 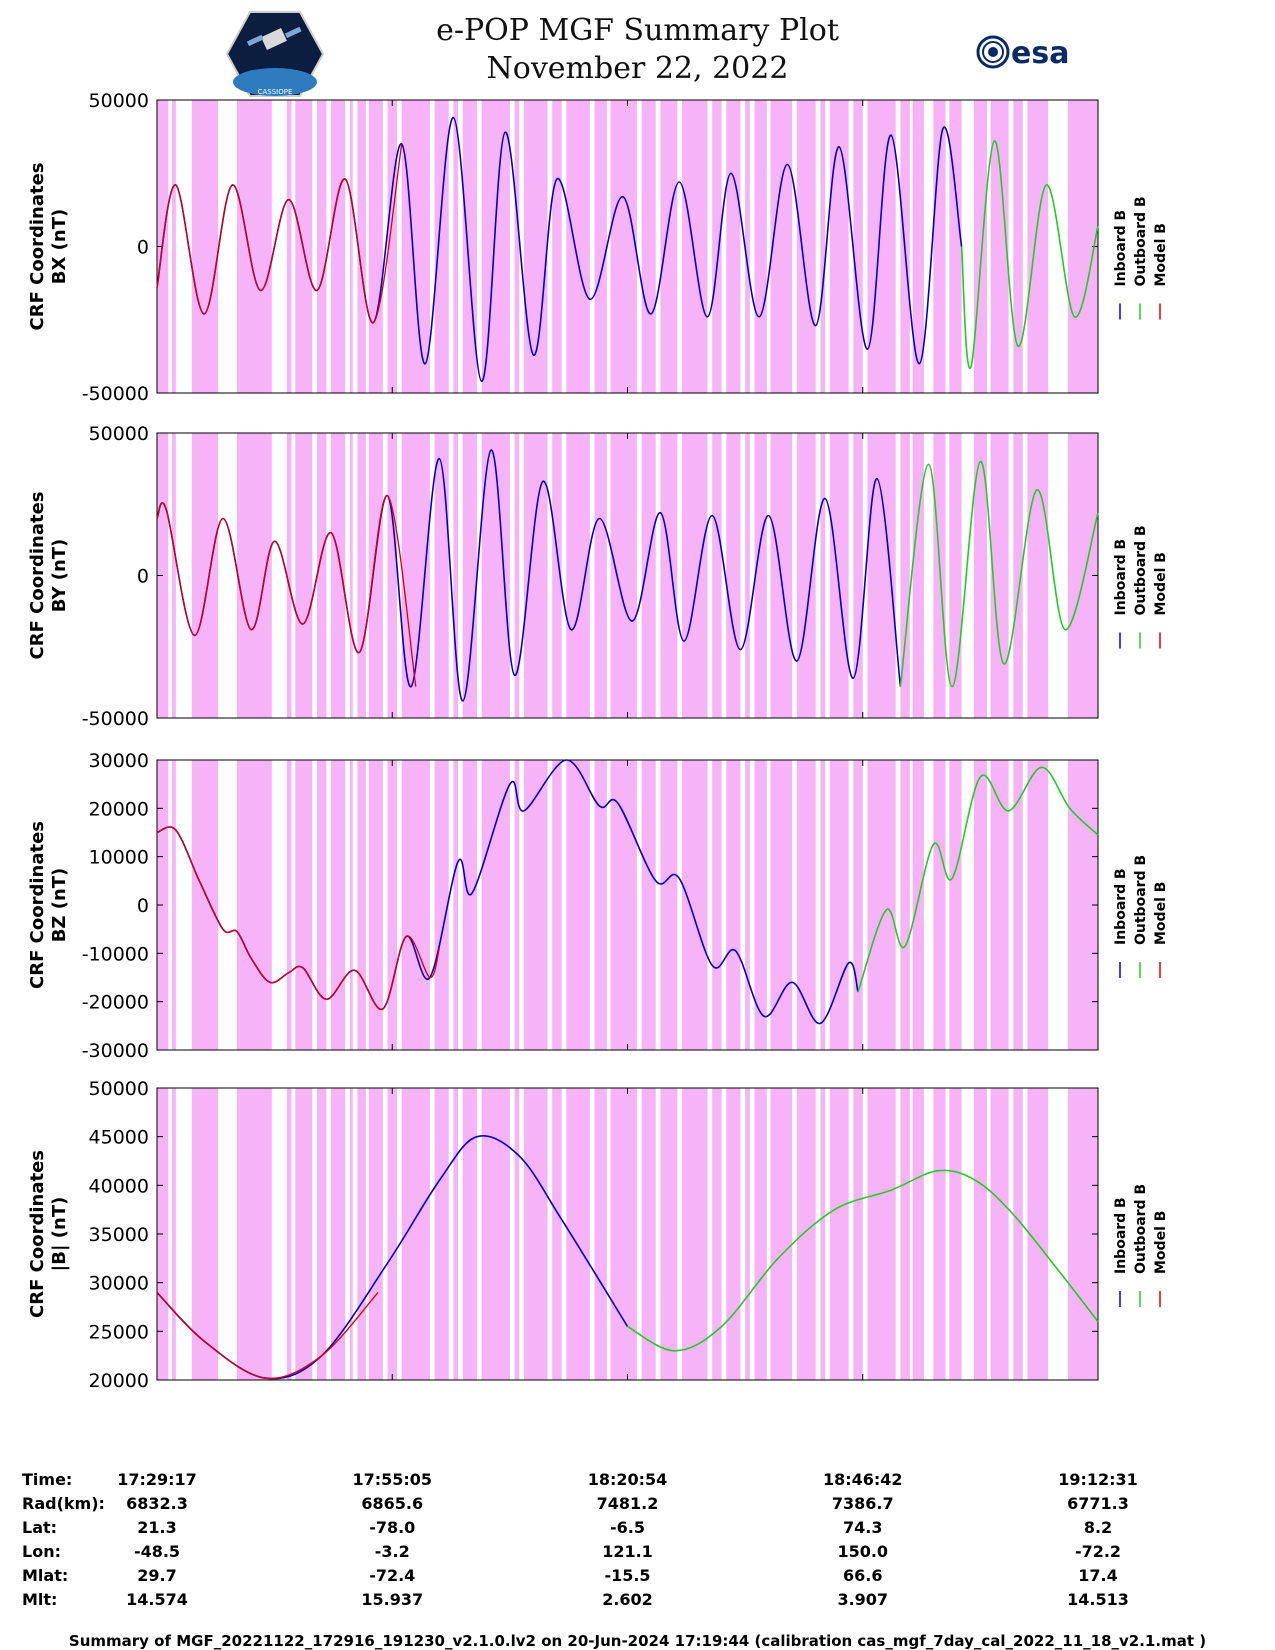 What do you see at coordinates (119, 858) in the screenshot?
I see `y-tick-label: 10000` at bounding box center [119, 858].